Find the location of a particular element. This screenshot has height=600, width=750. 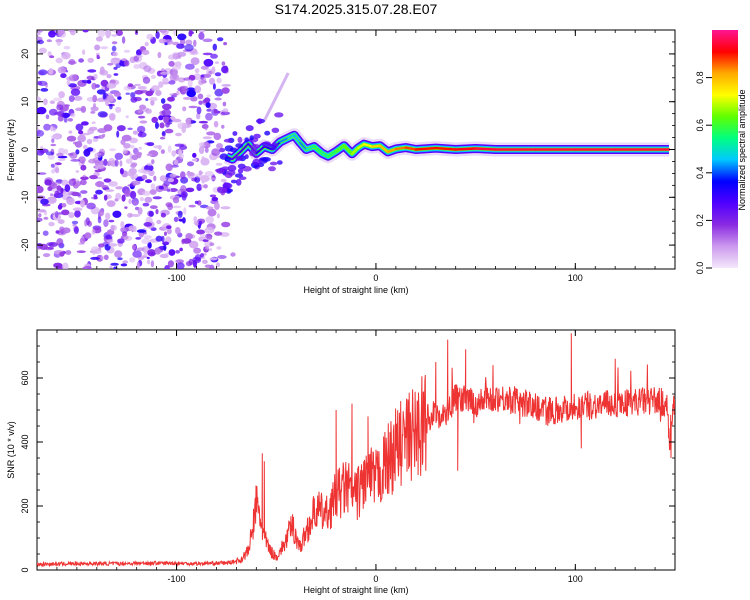

spectrogram-xlabel: Height of straight line (km) is located at coordinates (355, 290).